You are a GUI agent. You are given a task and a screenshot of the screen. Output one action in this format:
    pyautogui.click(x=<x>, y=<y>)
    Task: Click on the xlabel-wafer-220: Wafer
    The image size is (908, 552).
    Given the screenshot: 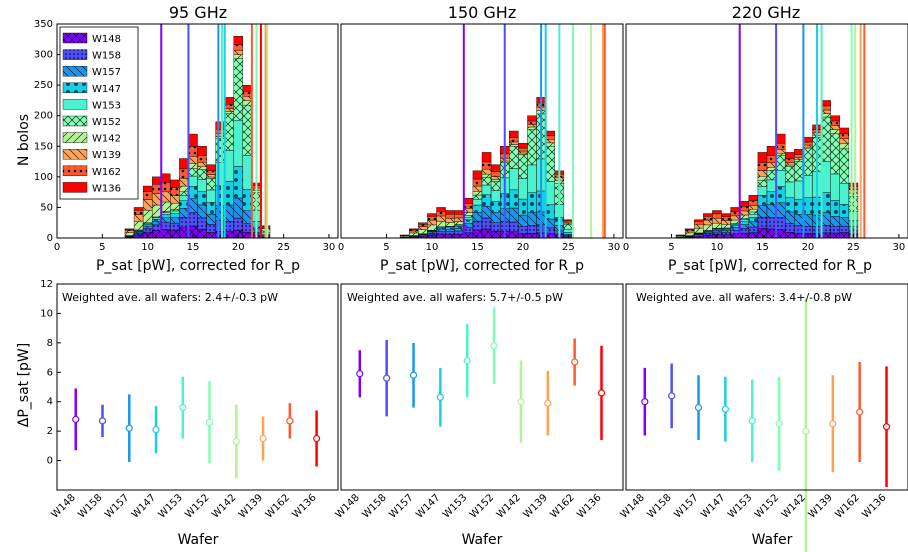 What is the action you would take?
    pyautogui.click(x=772, y=540)
    